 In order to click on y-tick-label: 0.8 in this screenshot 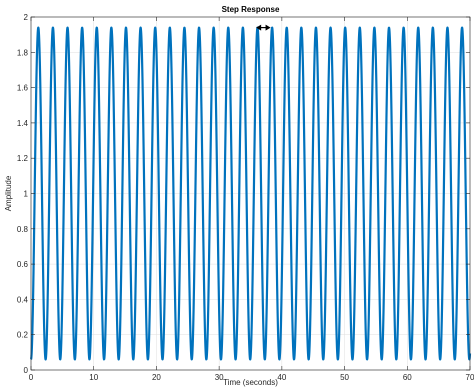, I will do `click(23, 229)`.